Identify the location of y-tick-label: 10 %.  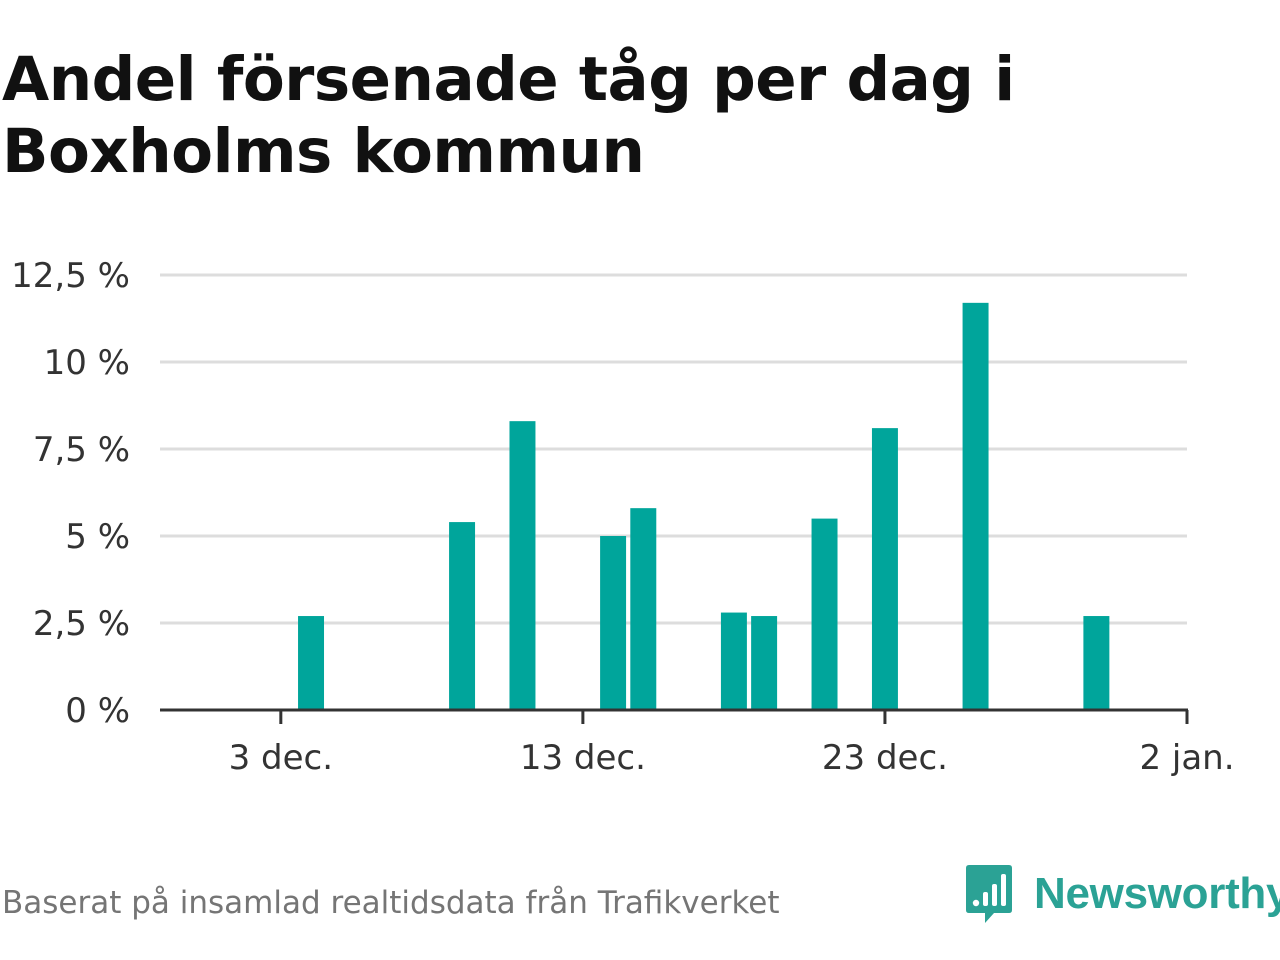
(87, 363).